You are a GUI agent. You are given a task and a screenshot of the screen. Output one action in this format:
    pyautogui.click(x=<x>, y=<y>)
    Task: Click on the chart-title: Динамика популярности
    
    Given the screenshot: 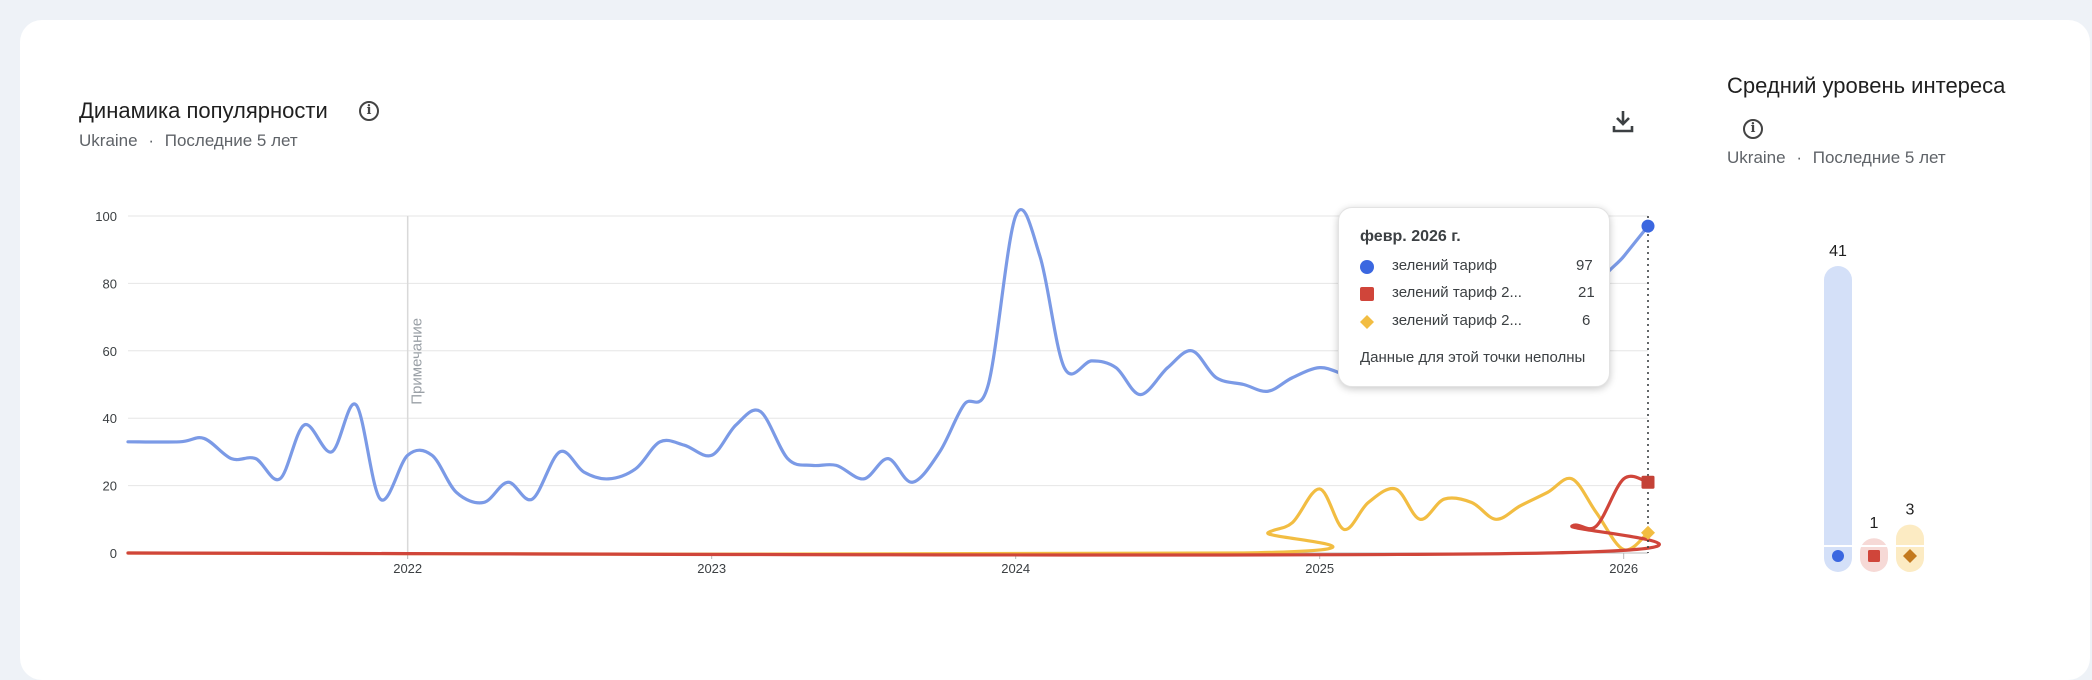 What is the action you would take?
    pyautogui.click(x=203, y=110)
    